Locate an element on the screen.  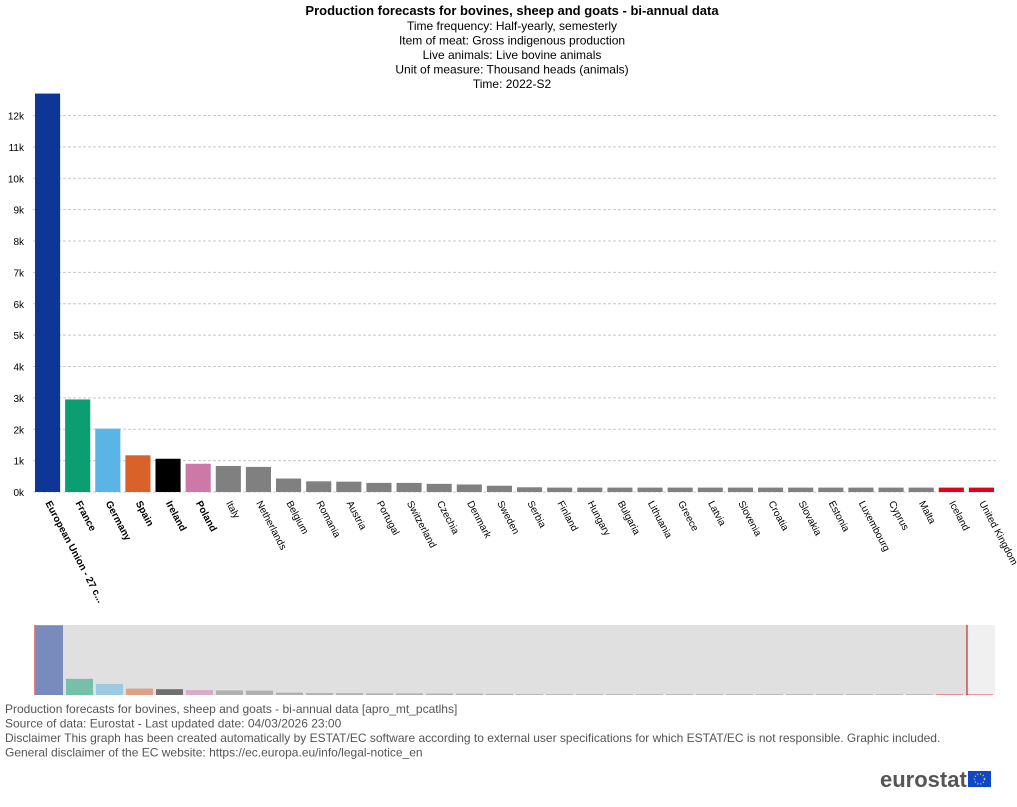
y-tick-label: 1k is located at coordinates (19, 462).